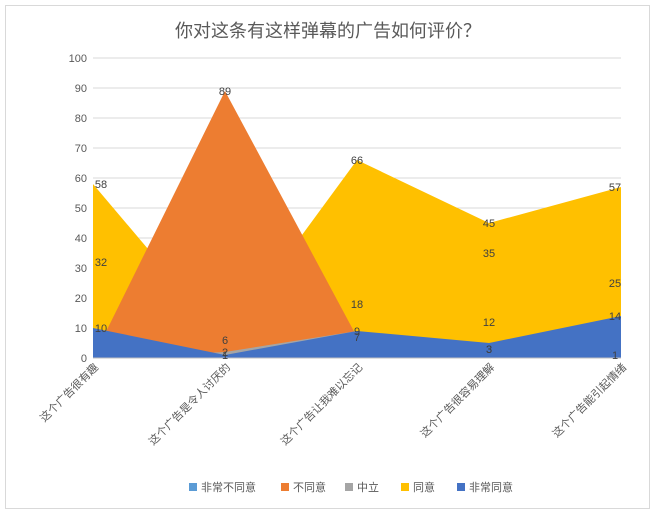 The width and height of the screenshot is (657, 516). Describe the element at coordinates (357, 161) in the screenshot. I see `data-label: 66` at that location.